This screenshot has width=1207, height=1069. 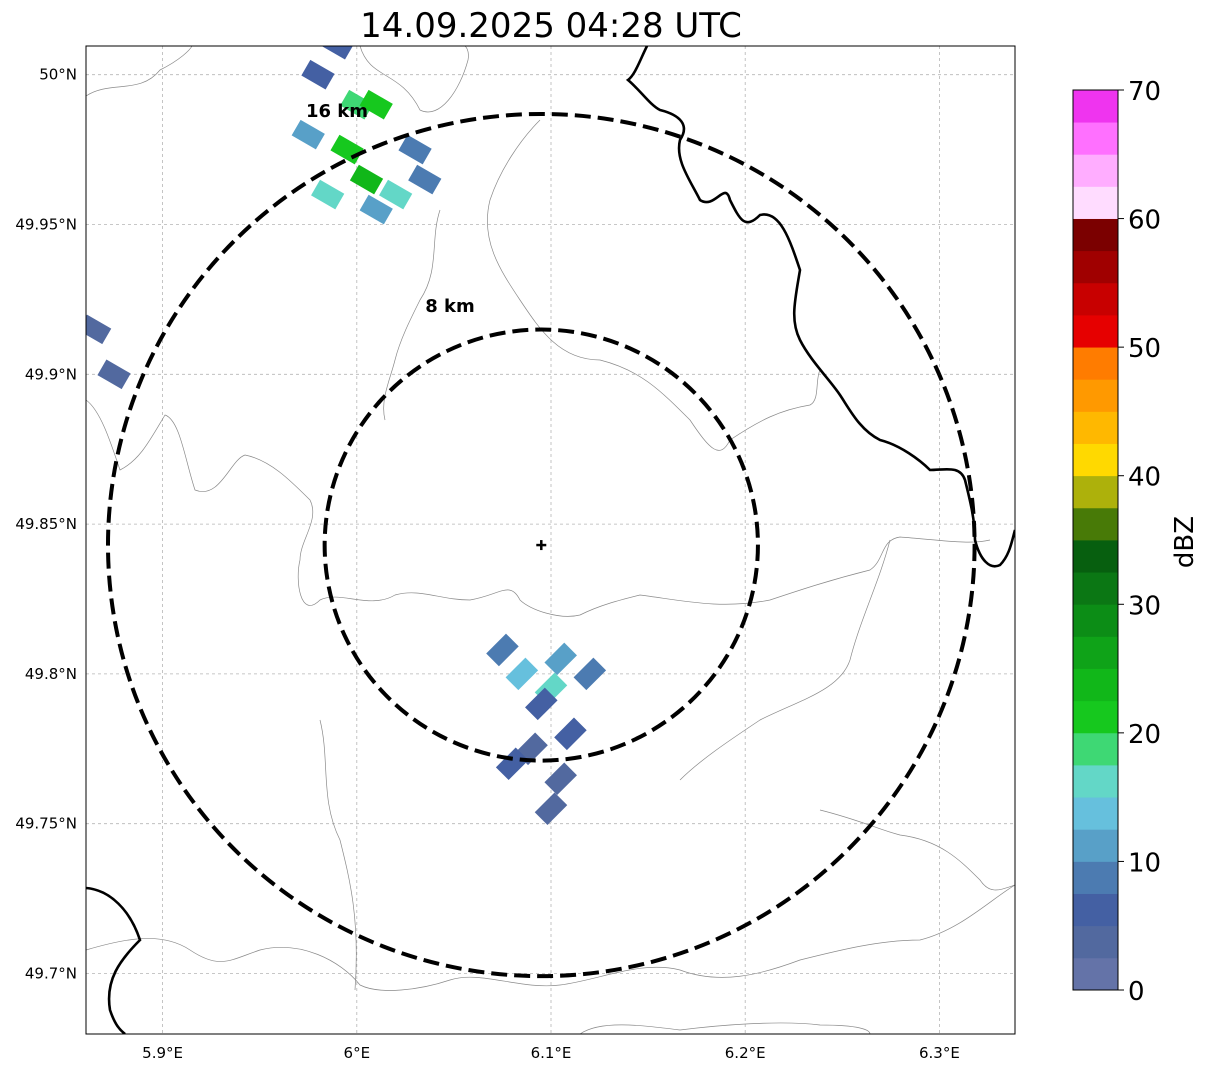 I want to click on y-tick-label: 50°N, so click(x=58, y=75).